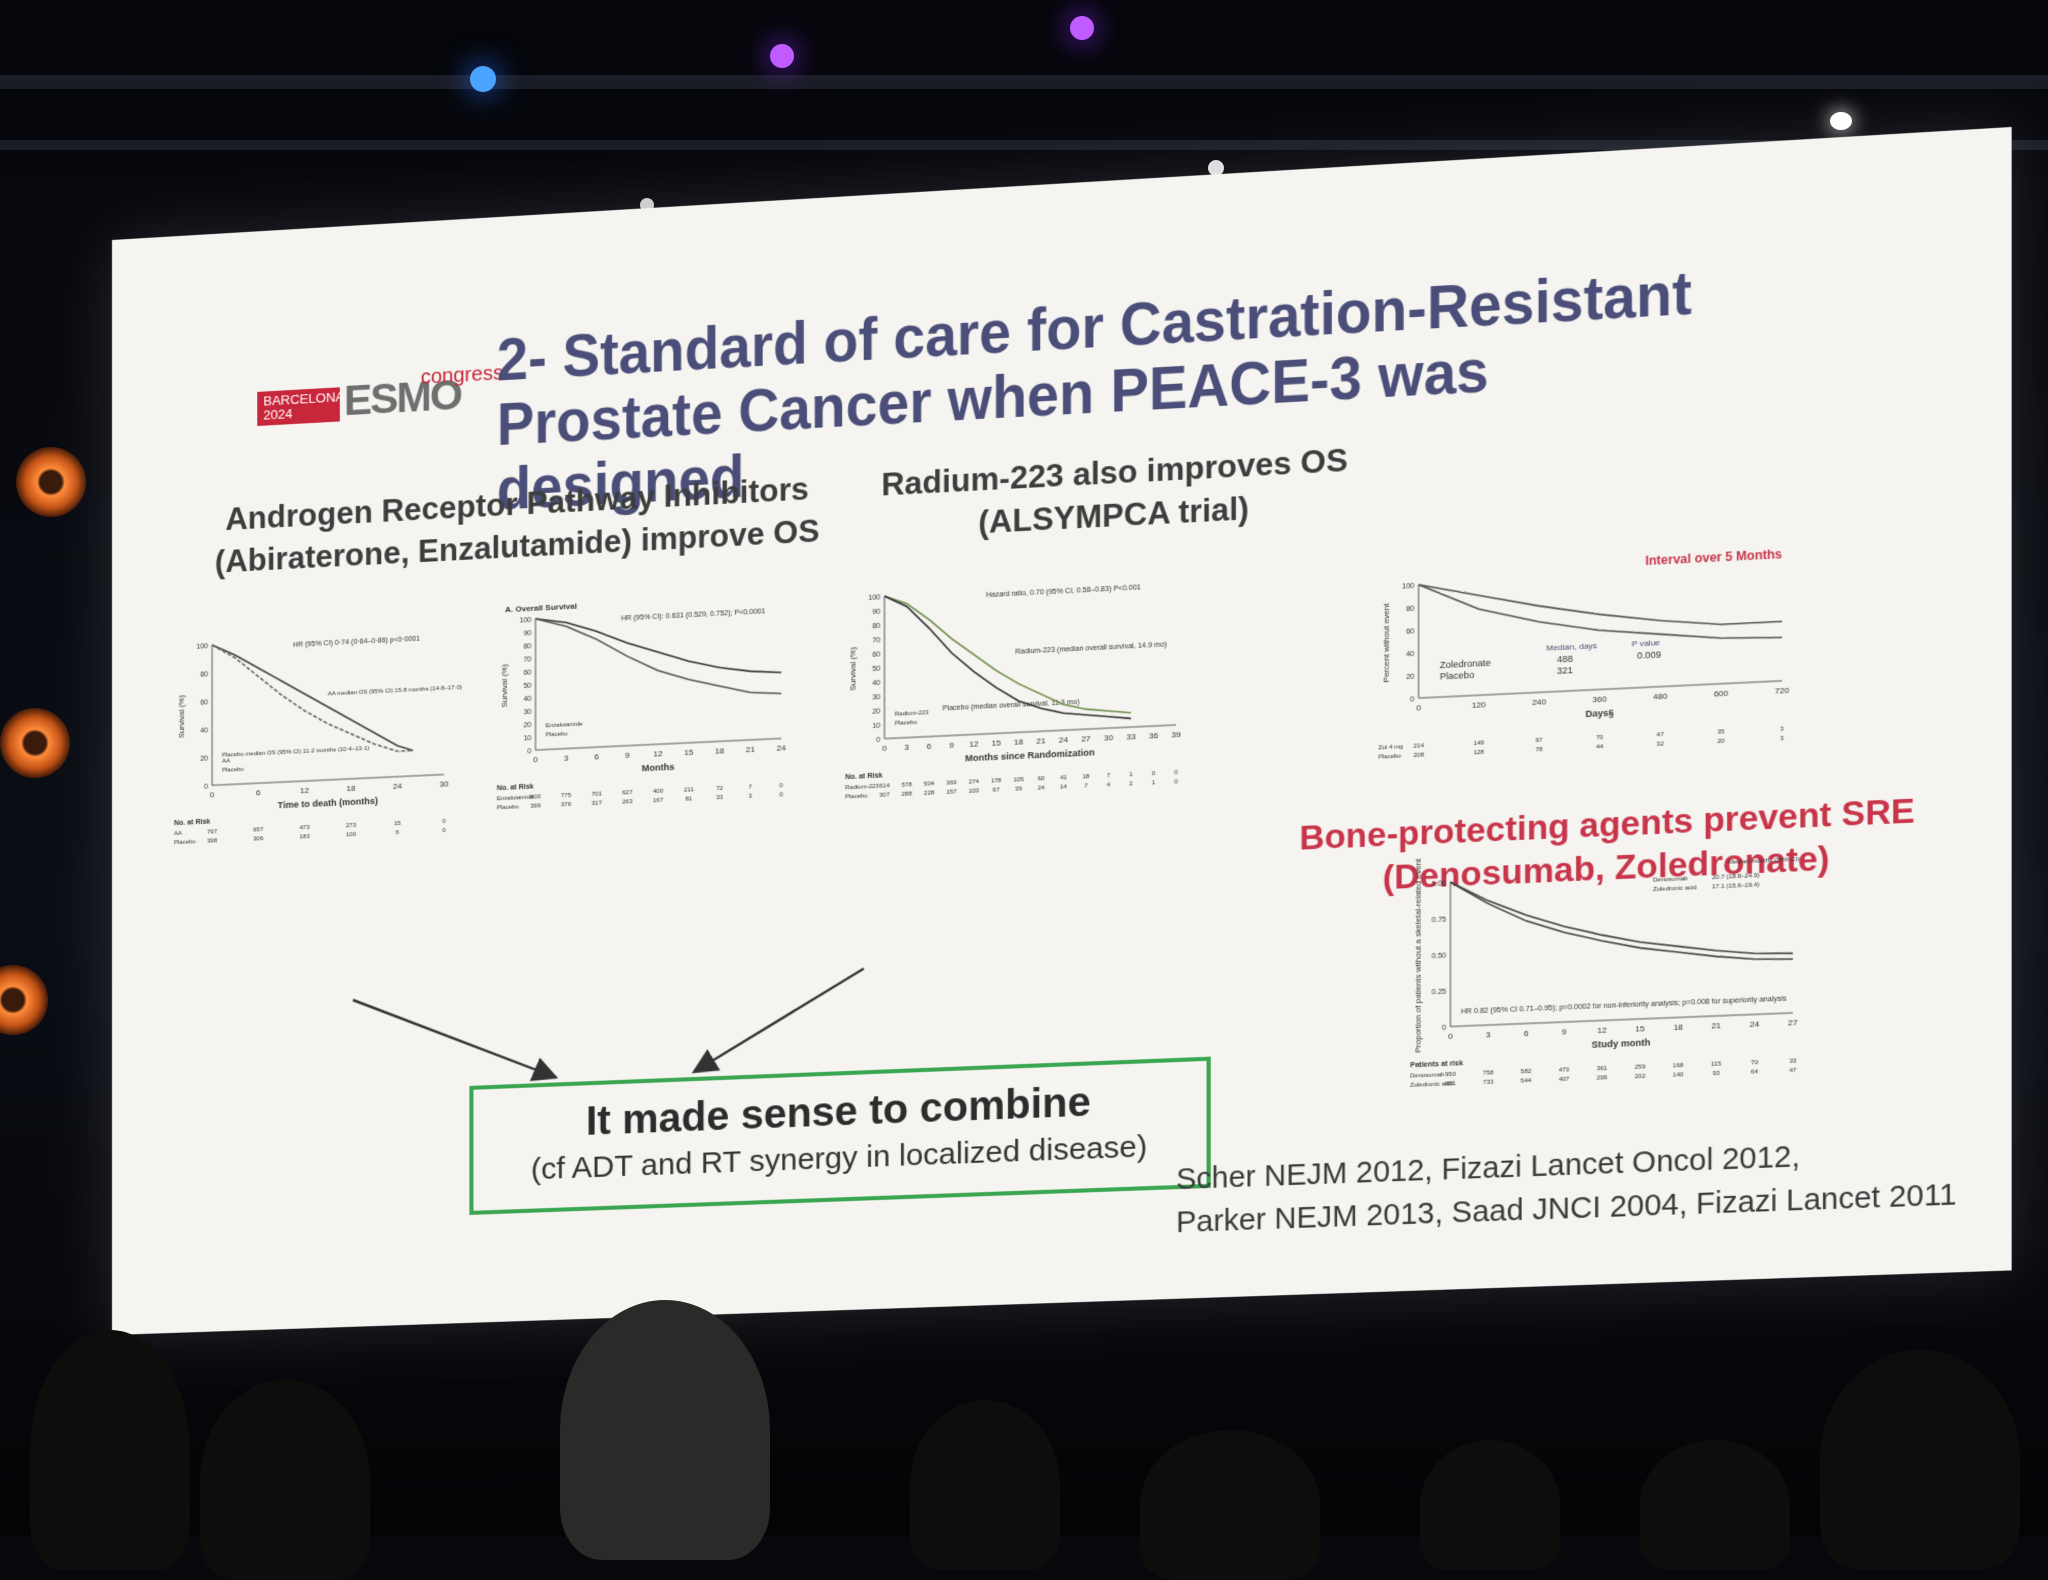 The width and height of the screenshot is (2048, 1580). Describe the element at coordinates (779, 1020) in the screenshot. I see `arrow-right` at that location.